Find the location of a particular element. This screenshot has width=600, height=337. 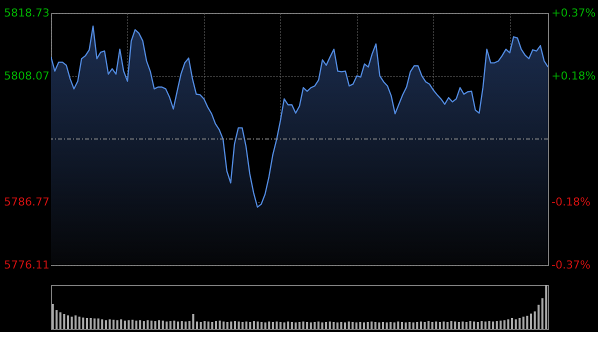

y2-tick-label: -0.18% is located at coordinates (571, 202).